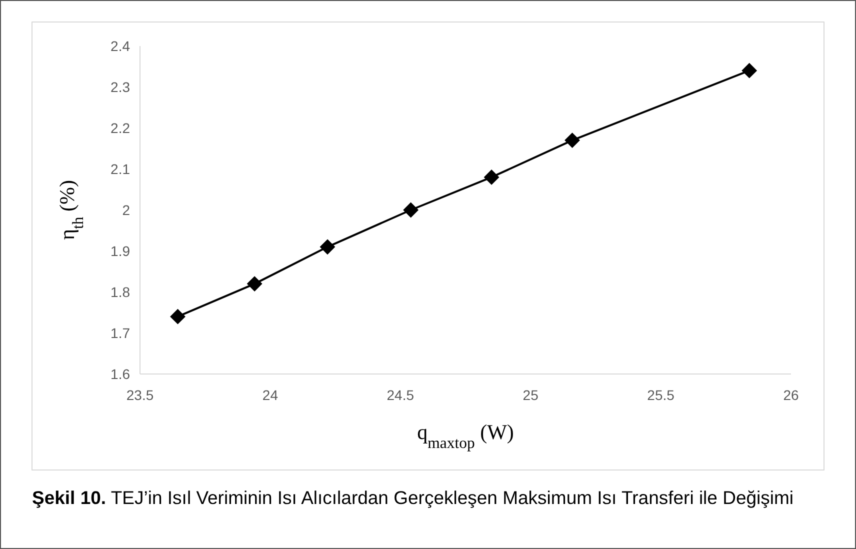 The width and height of the screenshot is (856, 549). Describe the element at coordinates (120, 332) in the screenshot. I see `y-tick-label: 1.7` at that location.